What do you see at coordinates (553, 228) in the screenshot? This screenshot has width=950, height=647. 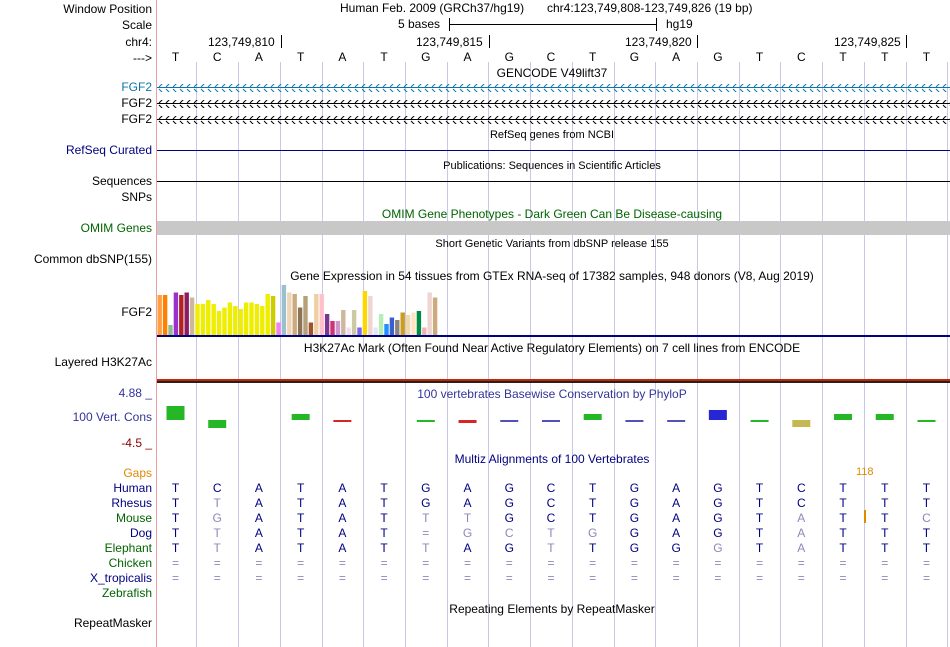 I see `omim-gene-bar` at bounding box center [553, 228].